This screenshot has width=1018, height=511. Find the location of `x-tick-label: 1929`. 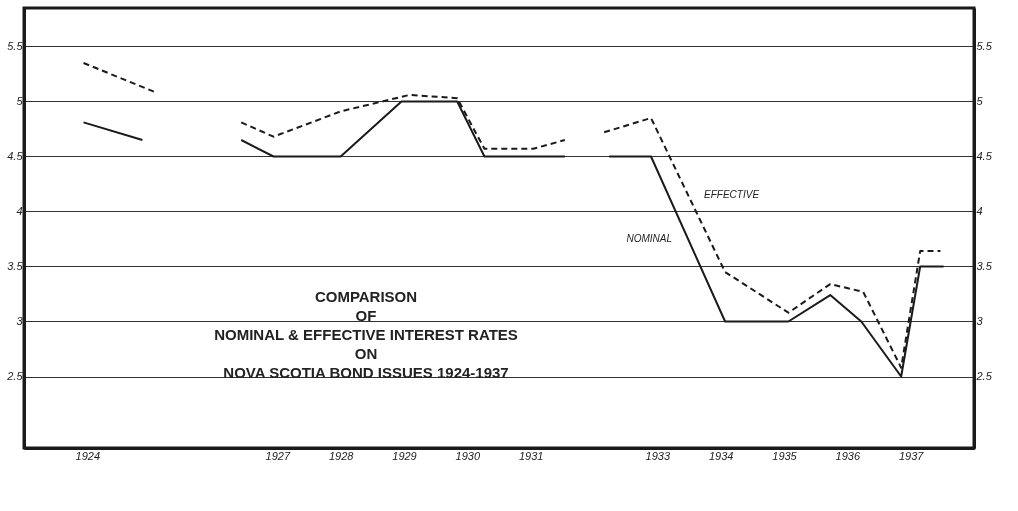

x-tick-label: 1929 is located at coordinates (404, 455).